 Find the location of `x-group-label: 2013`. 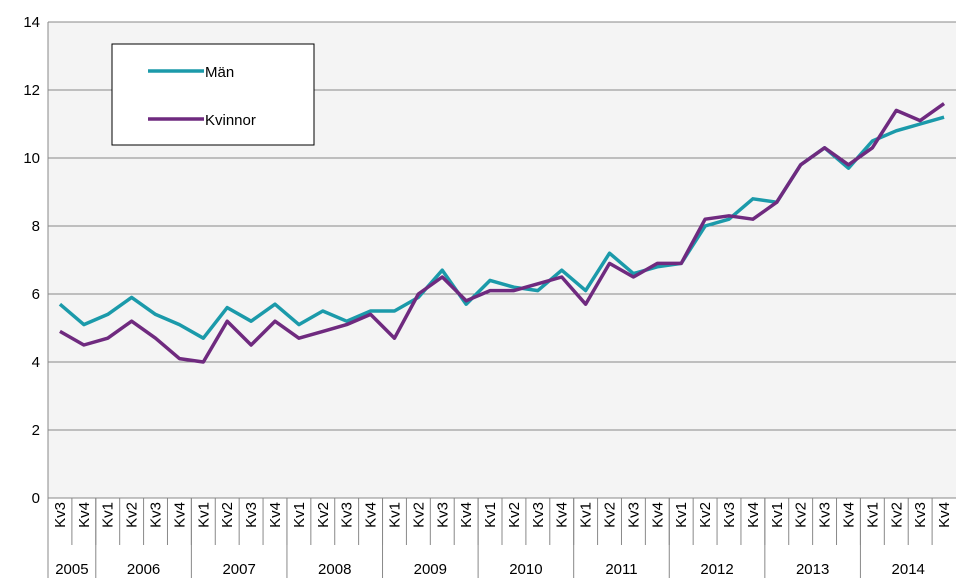

x-group-label: 2013 is located at coordinates (812, 569).